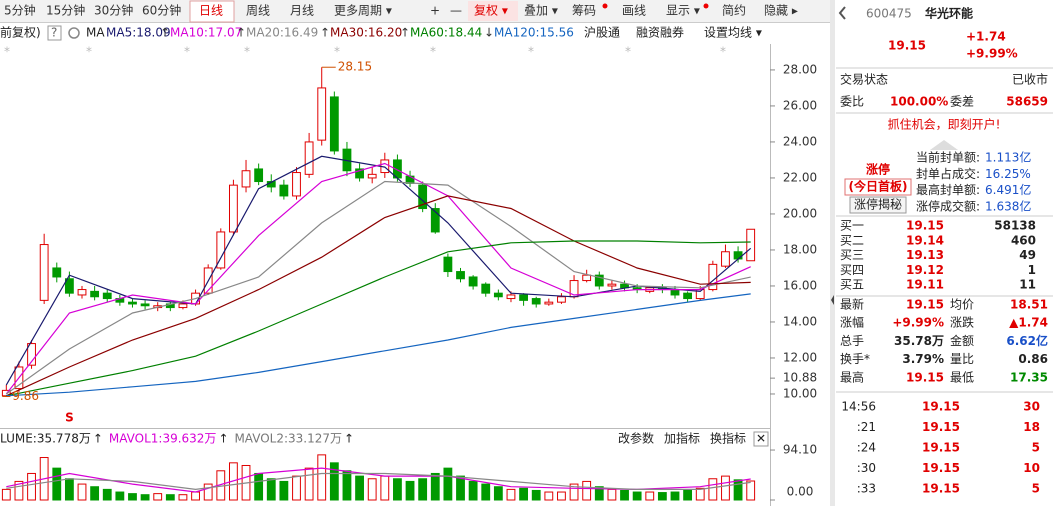  Describe the element at coordinates (355, 67) in the screenshot. I see `annotation: 28.15` at that location.